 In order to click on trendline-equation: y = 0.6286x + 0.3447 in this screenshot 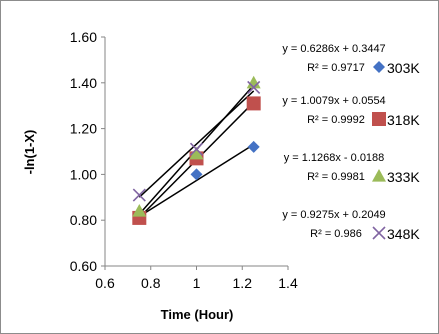, I will do `click(333, 49)`.